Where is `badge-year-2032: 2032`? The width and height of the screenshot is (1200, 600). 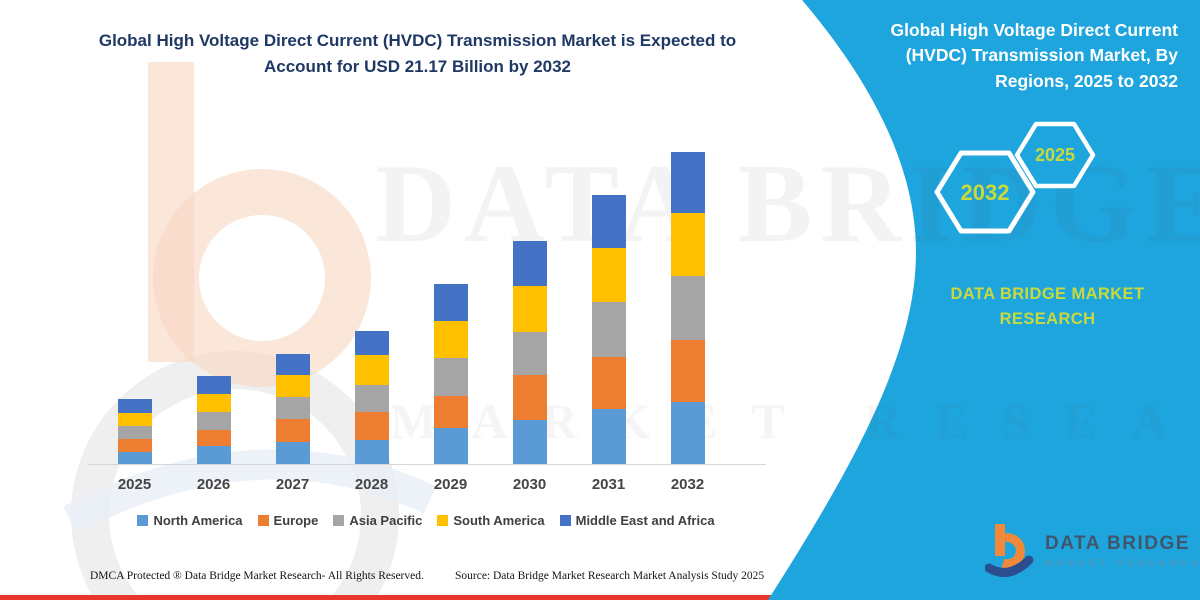 badge-year-2032: 2032 is located at coordinates (985, 192).